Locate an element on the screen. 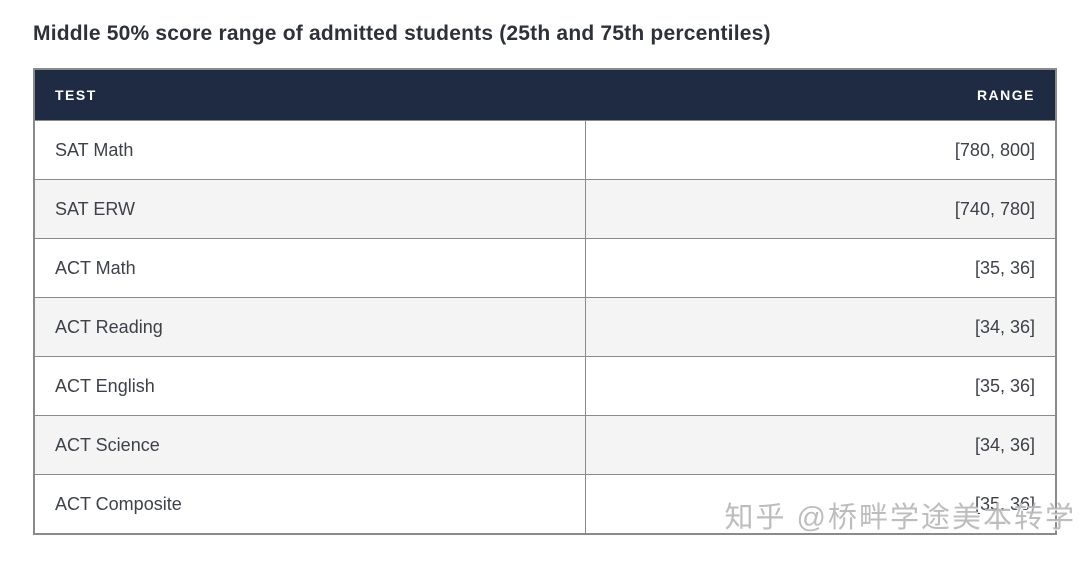 The image size is (1080, 564). score-range-cell: [740, 780] is located at coordinates (820, 209).